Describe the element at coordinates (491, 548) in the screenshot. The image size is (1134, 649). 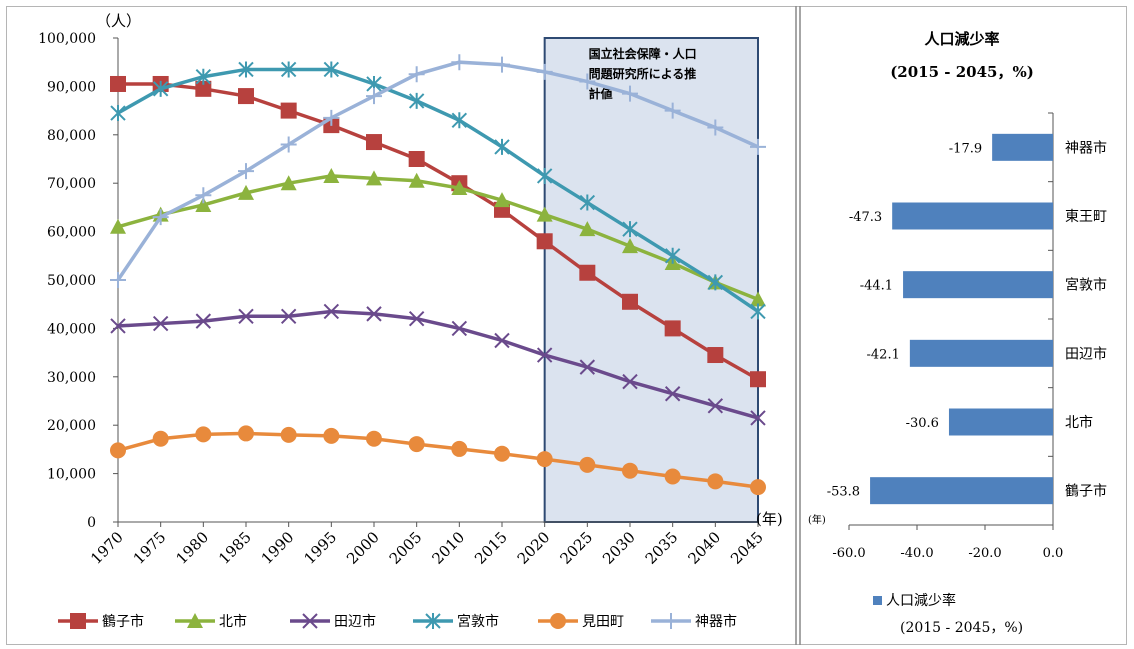
I see `x-tick-label: 2015` at that location.